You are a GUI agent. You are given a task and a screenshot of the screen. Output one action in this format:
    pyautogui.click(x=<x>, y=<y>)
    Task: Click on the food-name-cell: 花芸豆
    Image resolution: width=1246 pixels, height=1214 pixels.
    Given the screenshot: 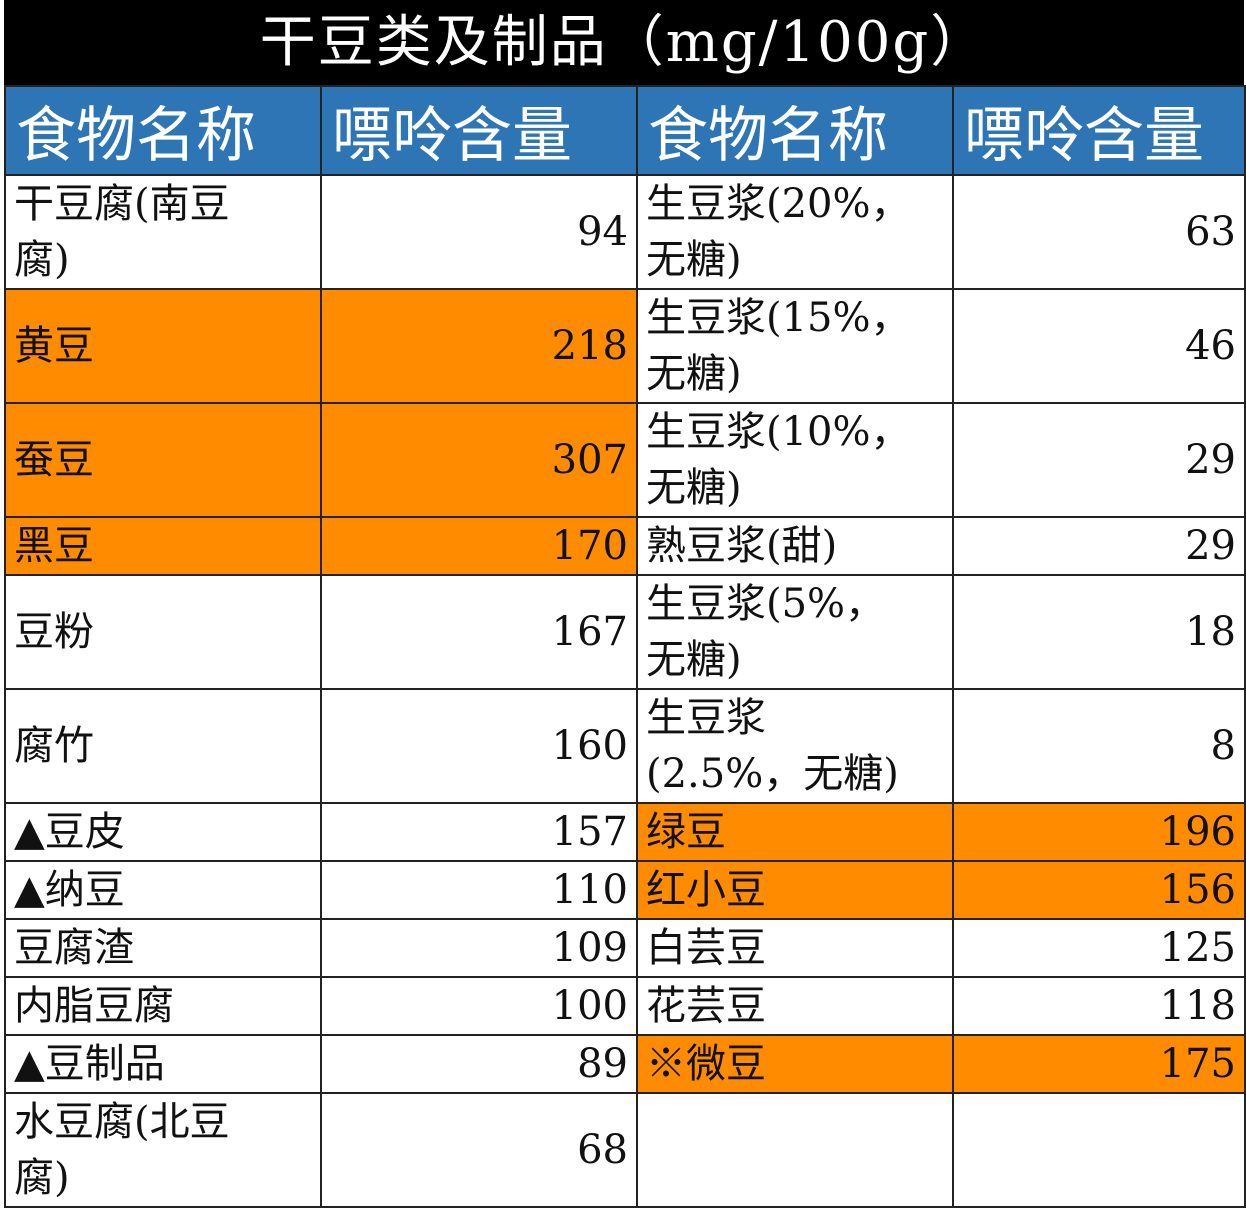 What is the action you would take?
    pyautogui.click(x=795, y=1006)
    